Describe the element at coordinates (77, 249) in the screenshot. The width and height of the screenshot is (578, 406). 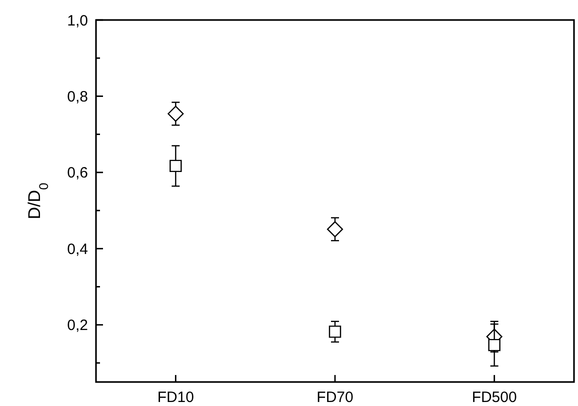
I see `y-tick-label: 0,4` at that location.